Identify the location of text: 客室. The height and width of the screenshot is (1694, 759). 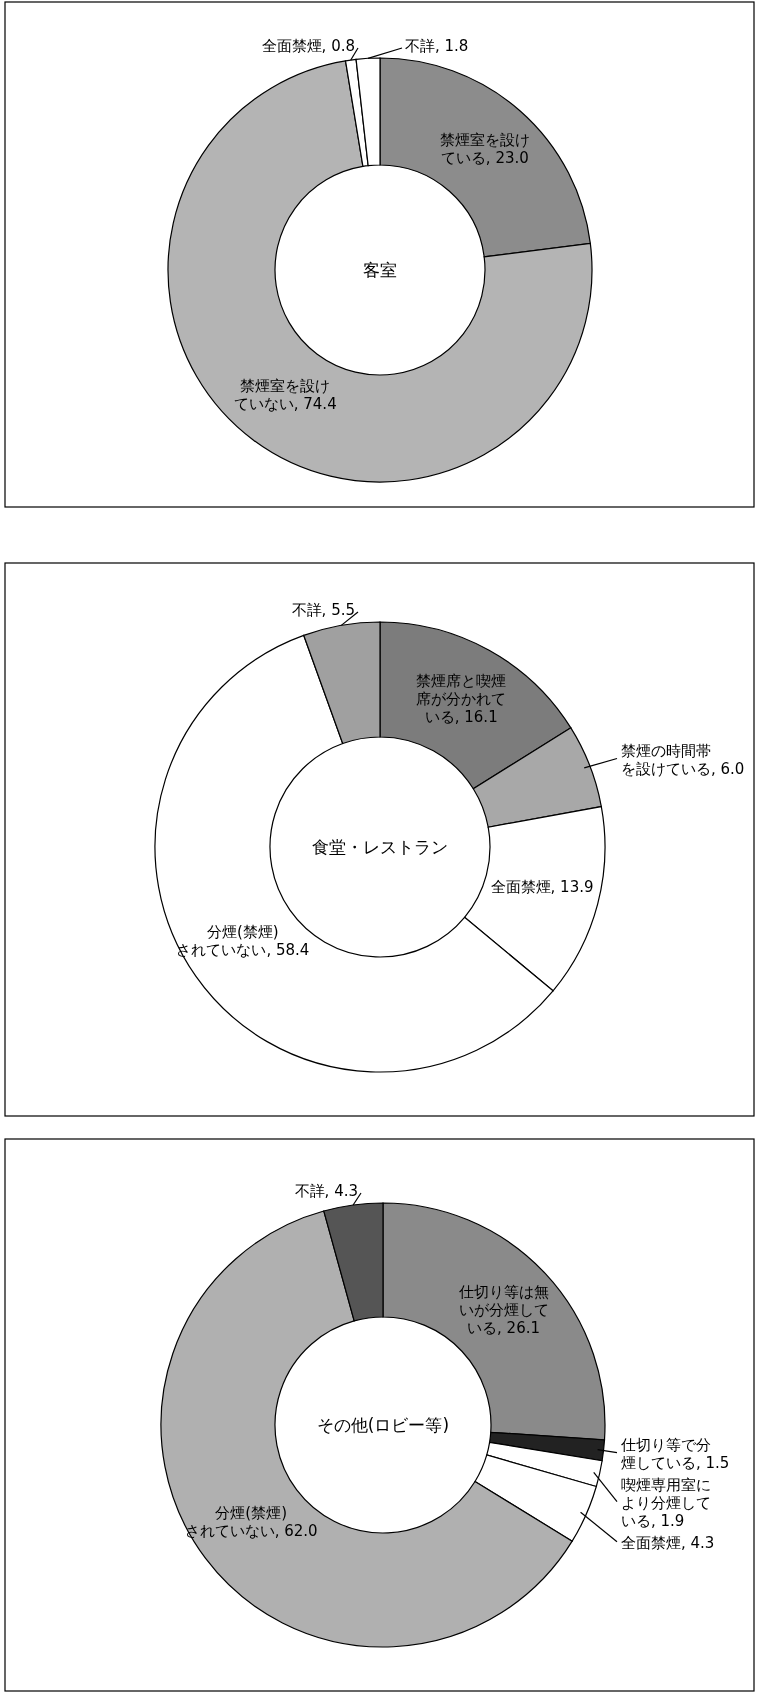
(380, 270).